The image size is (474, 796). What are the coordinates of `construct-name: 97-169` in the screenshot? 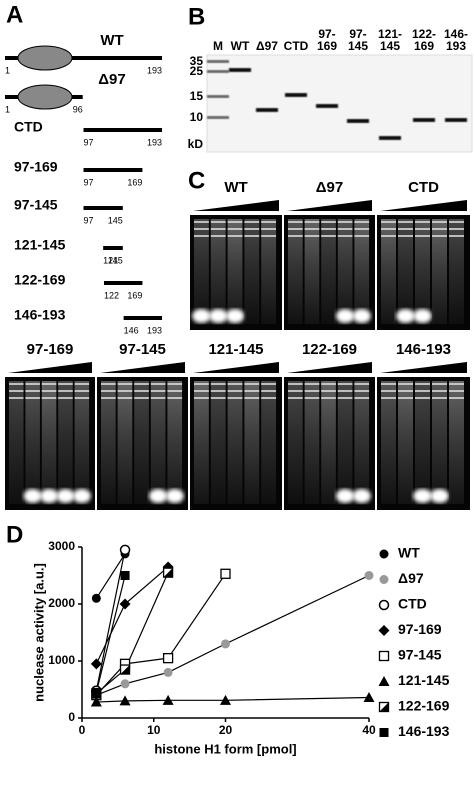 It's located at (36, 167).